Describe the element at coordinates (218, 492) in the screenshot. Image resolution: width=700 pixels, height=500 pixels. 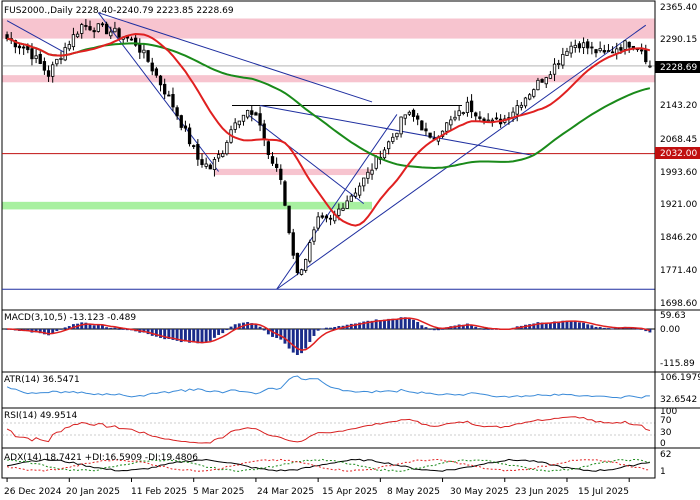
I see `date-tick-label: 5 Mar 2025` at that location.